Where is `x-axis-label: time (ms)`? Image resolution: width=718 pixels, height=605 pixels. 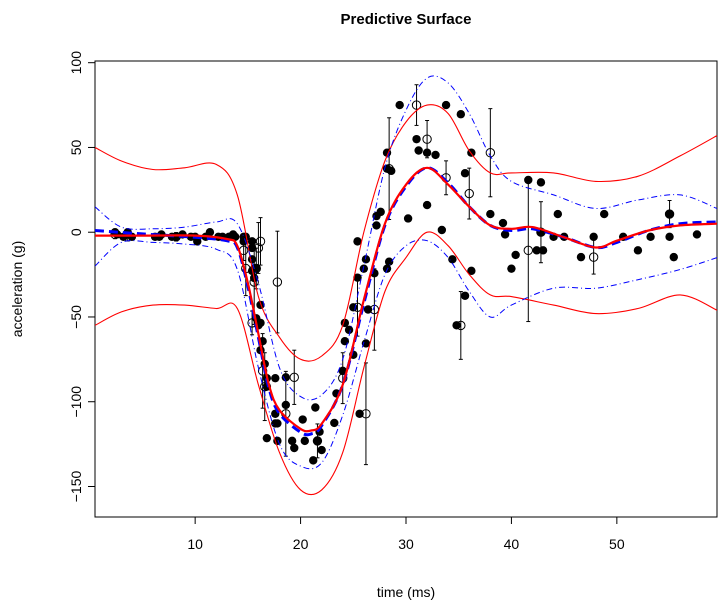
x-axis-label: time (ms) is located at coordinates (406, 592).